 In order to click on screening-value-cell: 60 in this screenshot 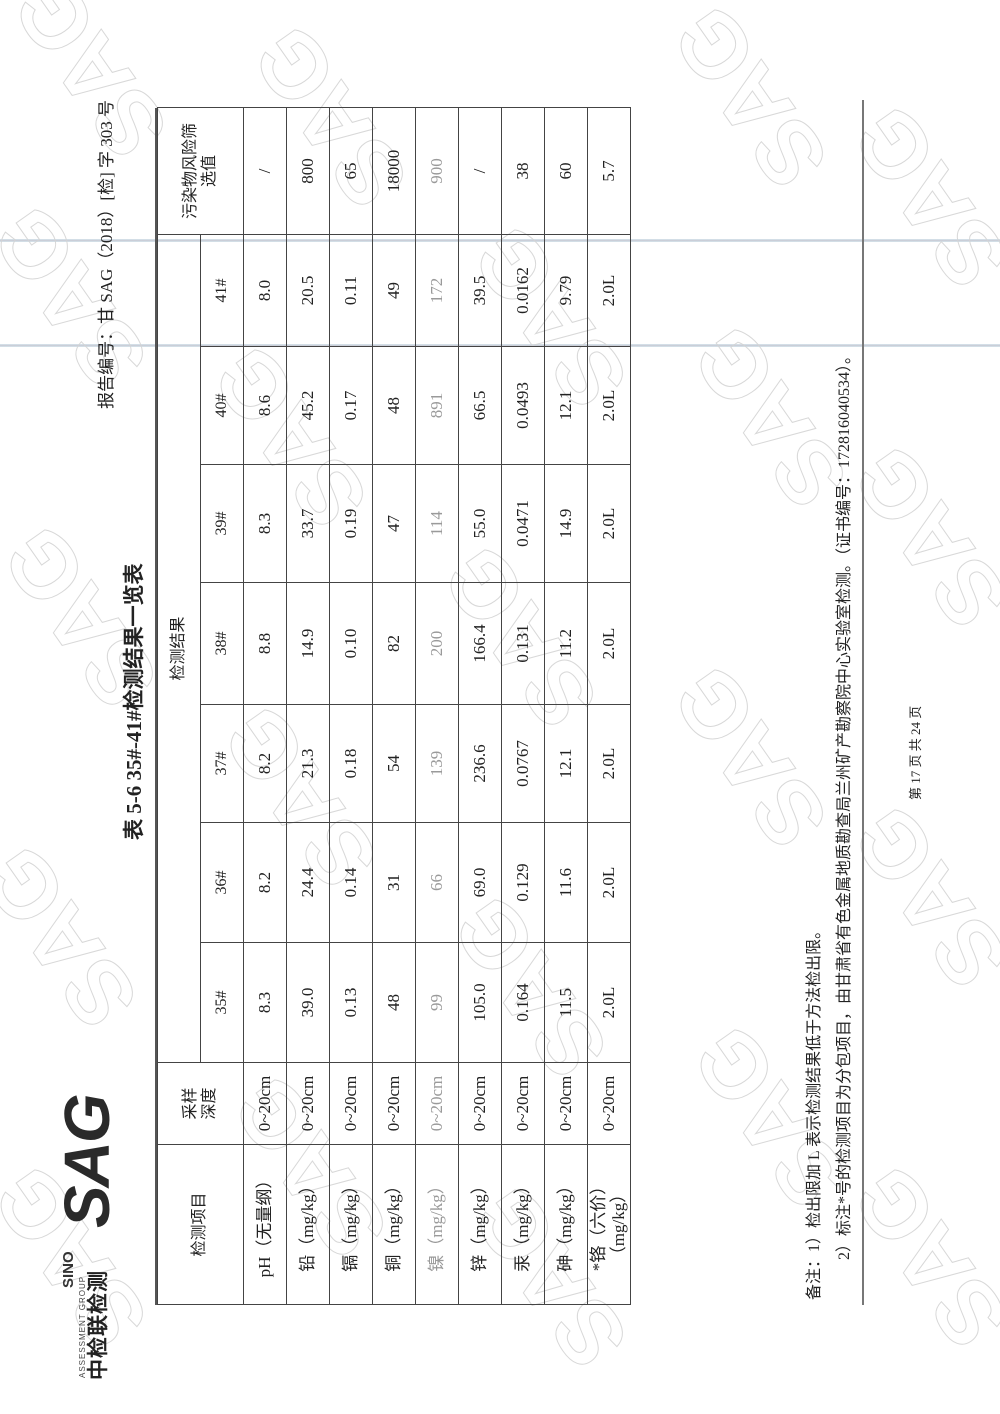, I will do `click(566, 171)`.